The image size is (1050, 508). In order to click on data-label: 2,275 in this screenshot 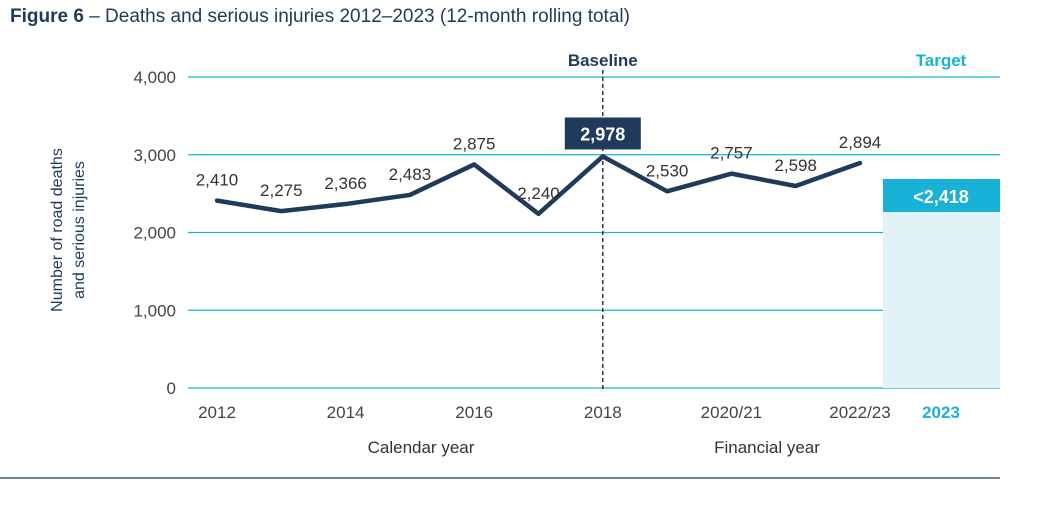, I will do `click(281, 190)`.